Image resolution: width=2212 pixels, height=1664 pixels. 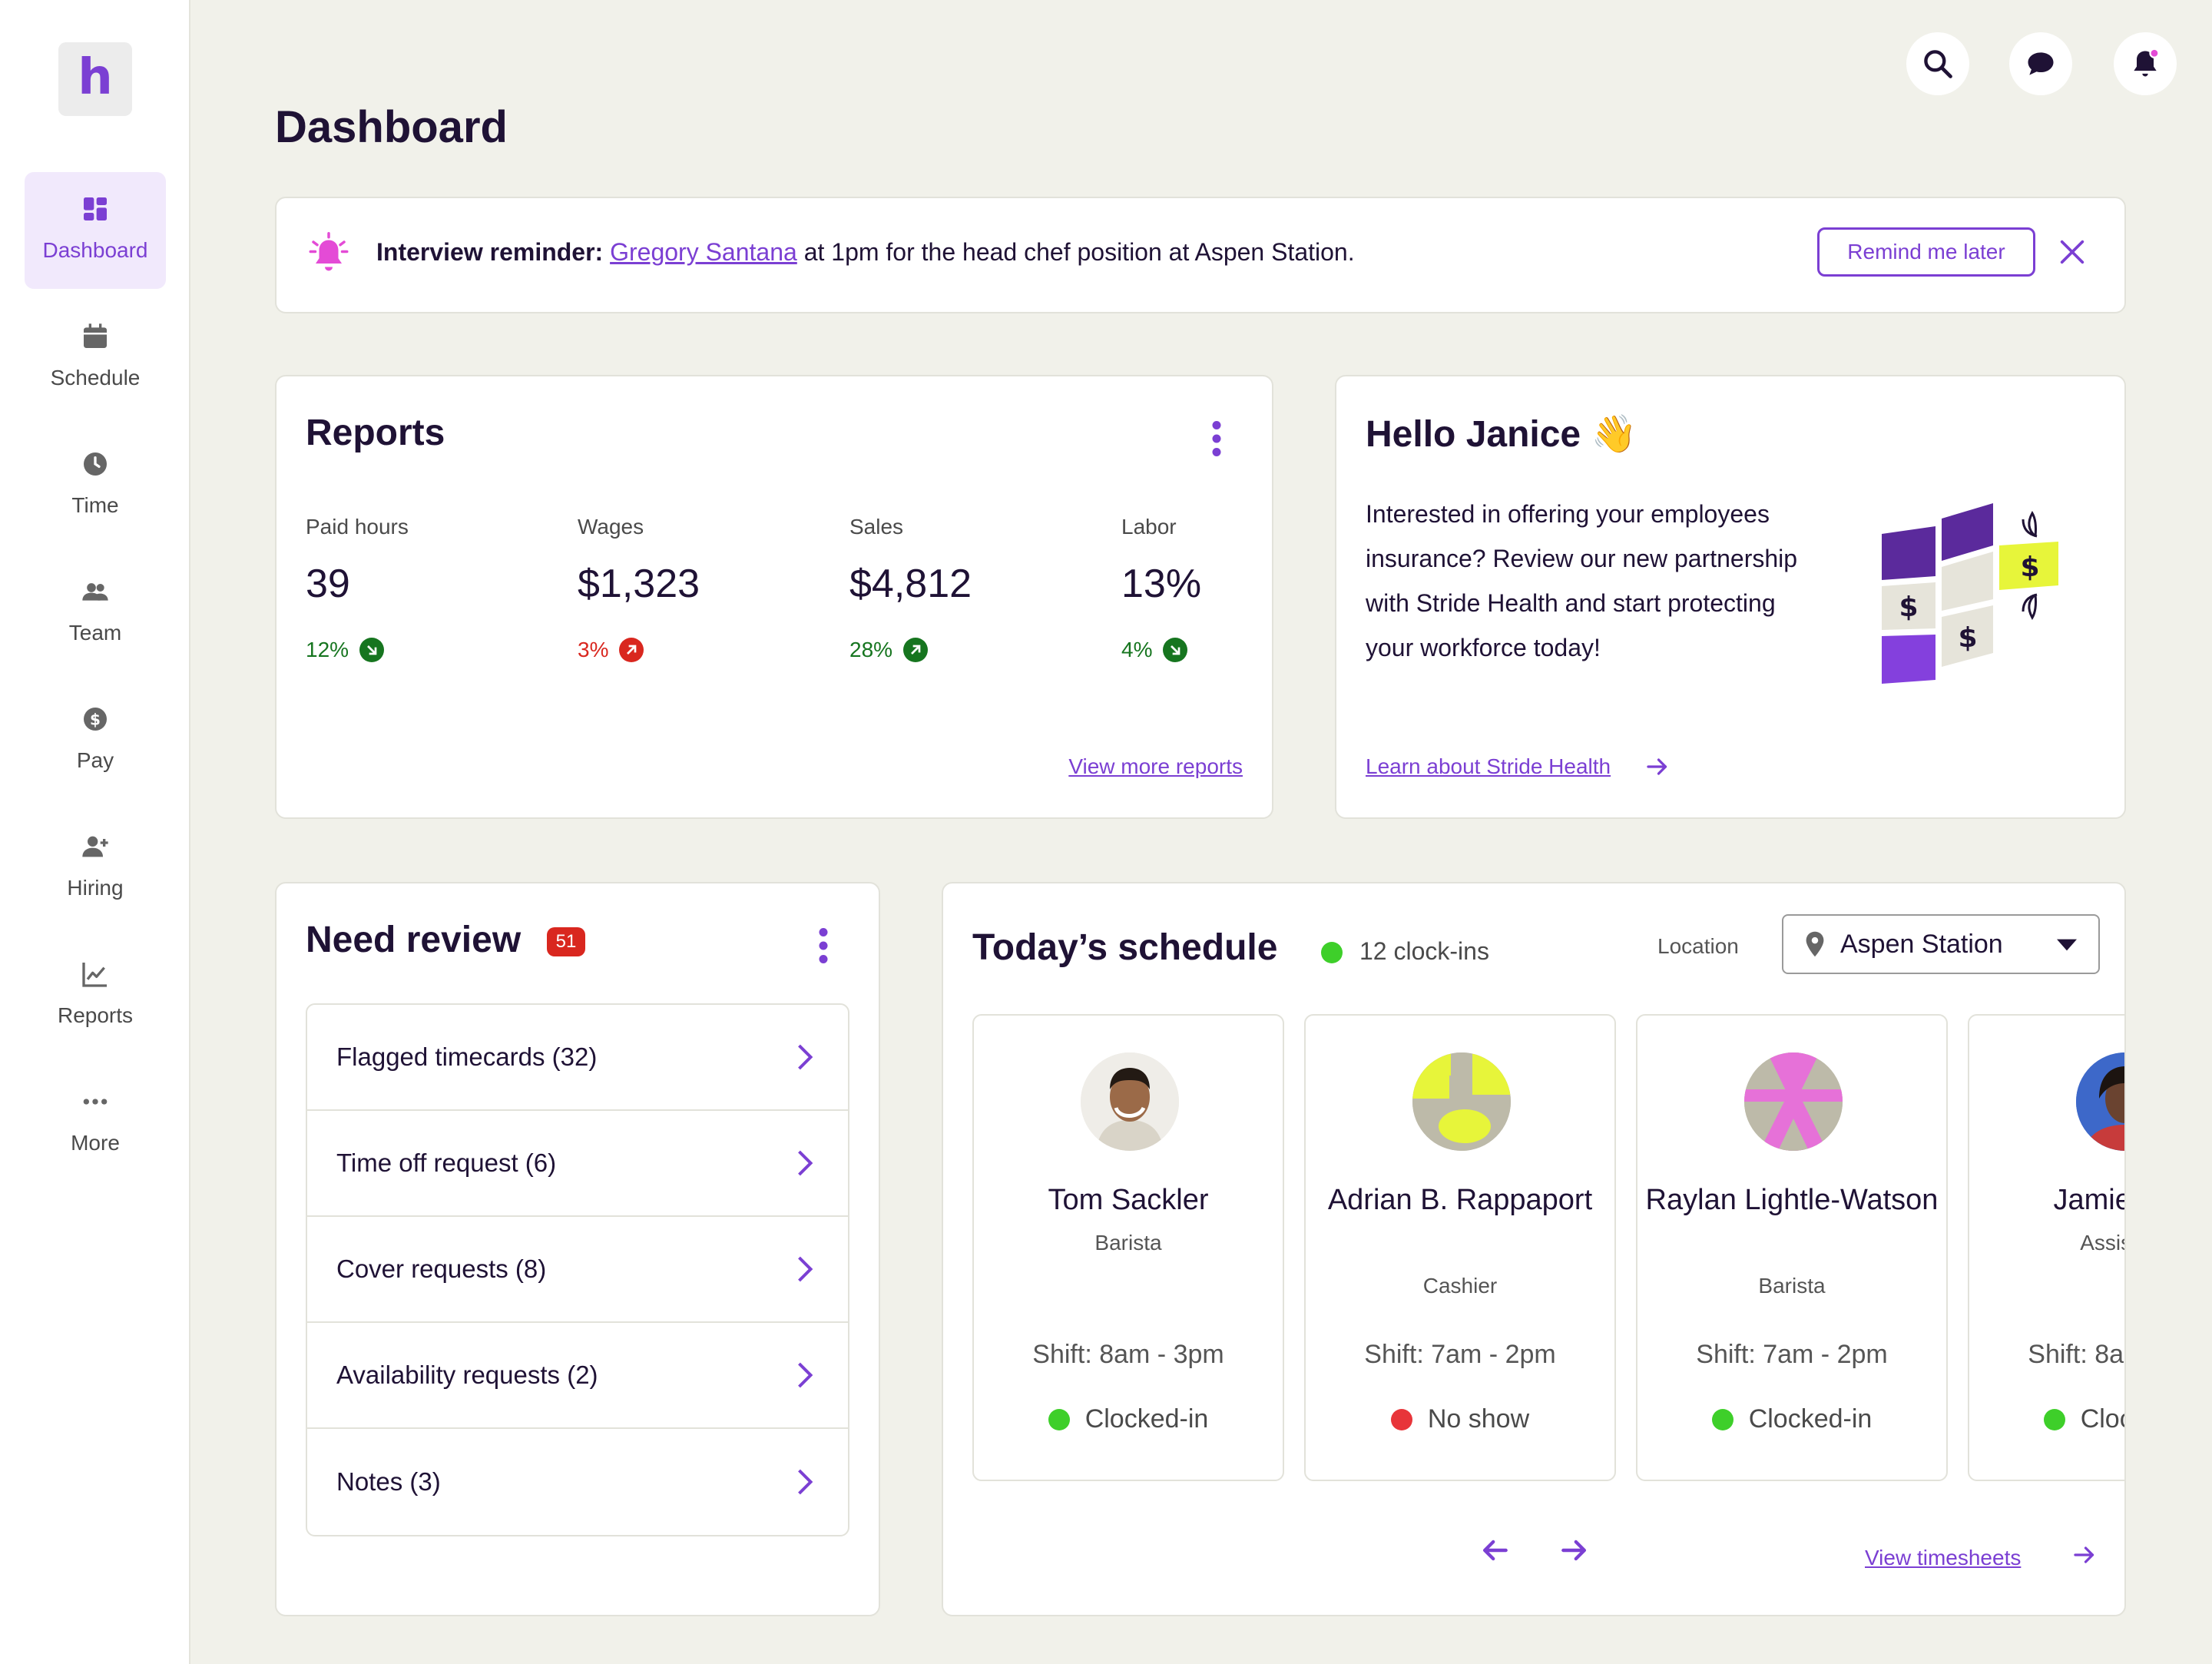 I want to click on metric-label: Sales, so click(x=877, y=527).